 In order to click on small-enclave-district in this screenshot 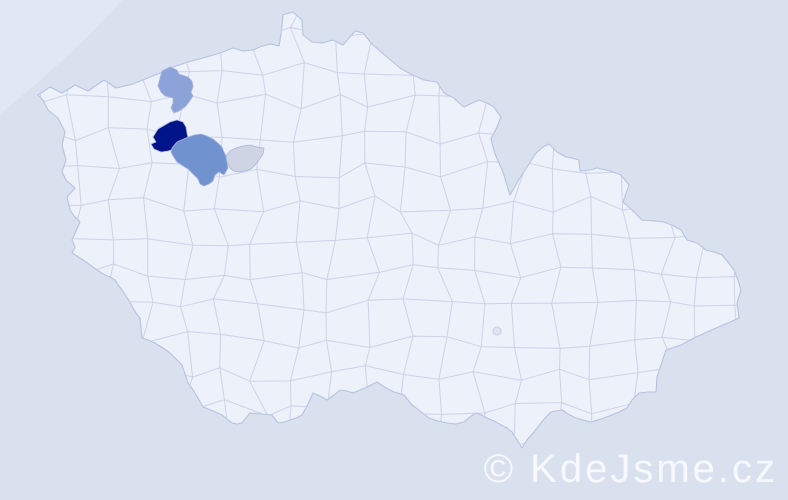, I will do `click(497, 331)`.